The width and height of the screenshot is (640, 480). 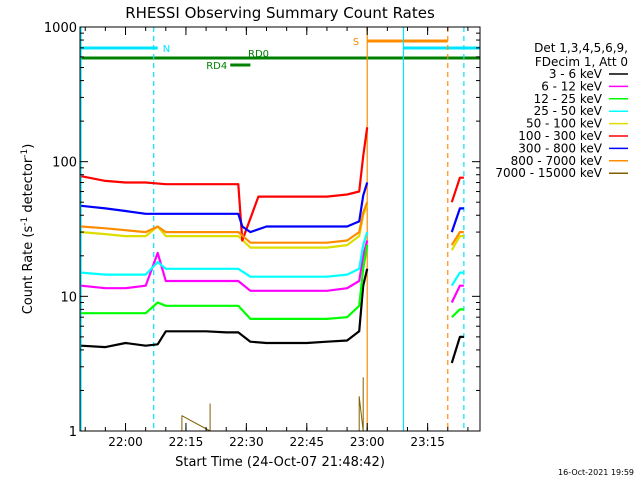 What do you see at coordinates (125, 442) in the screenshot?
I see `x-tick-label-0: 22:00` at bounding box center [125, 442].